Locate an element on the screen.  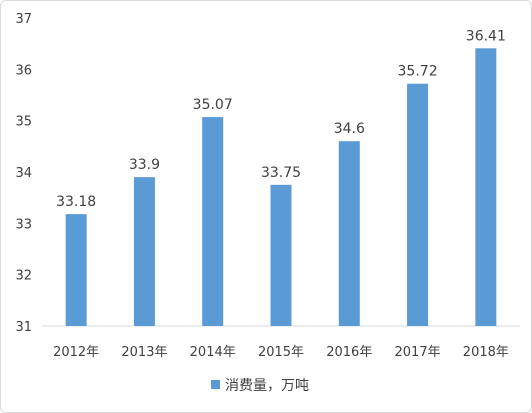
legend-swatch is located at coordinates (215, 384).